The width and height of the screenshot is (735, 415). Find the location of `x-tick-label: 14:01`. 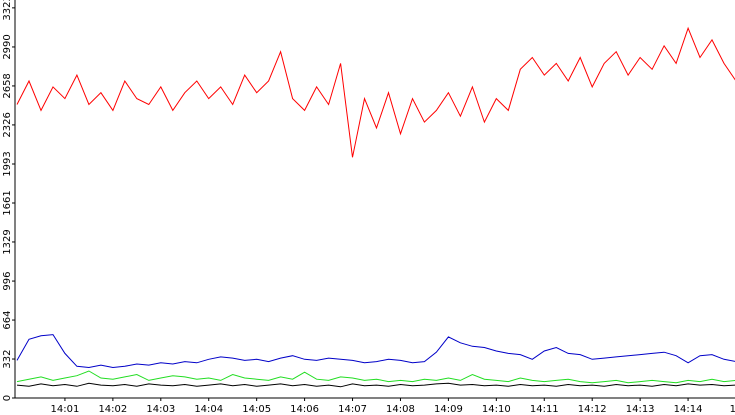

x-tick-label: 14:01 is located at coordinates (65, 409).